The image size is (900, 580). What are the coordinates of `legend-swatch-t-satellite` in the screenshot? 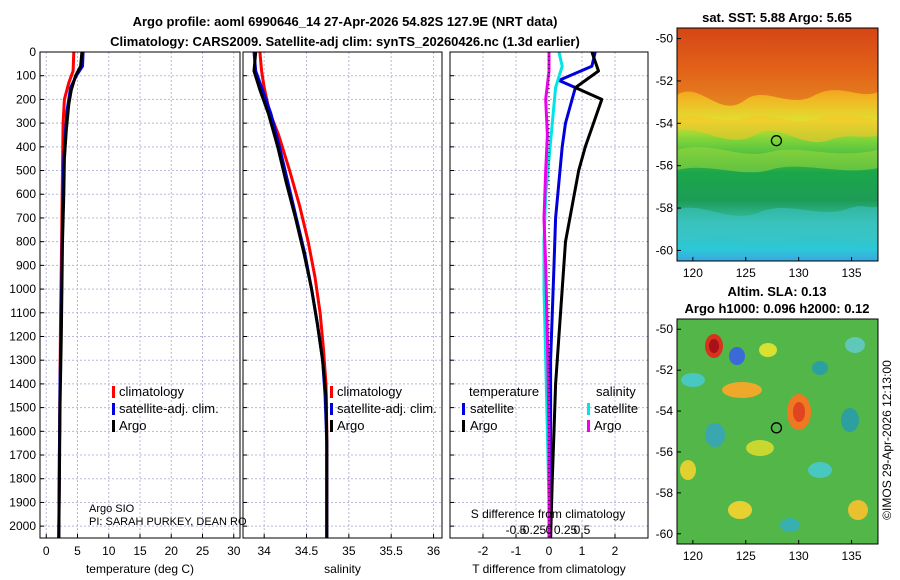 It's located at (463, 409).